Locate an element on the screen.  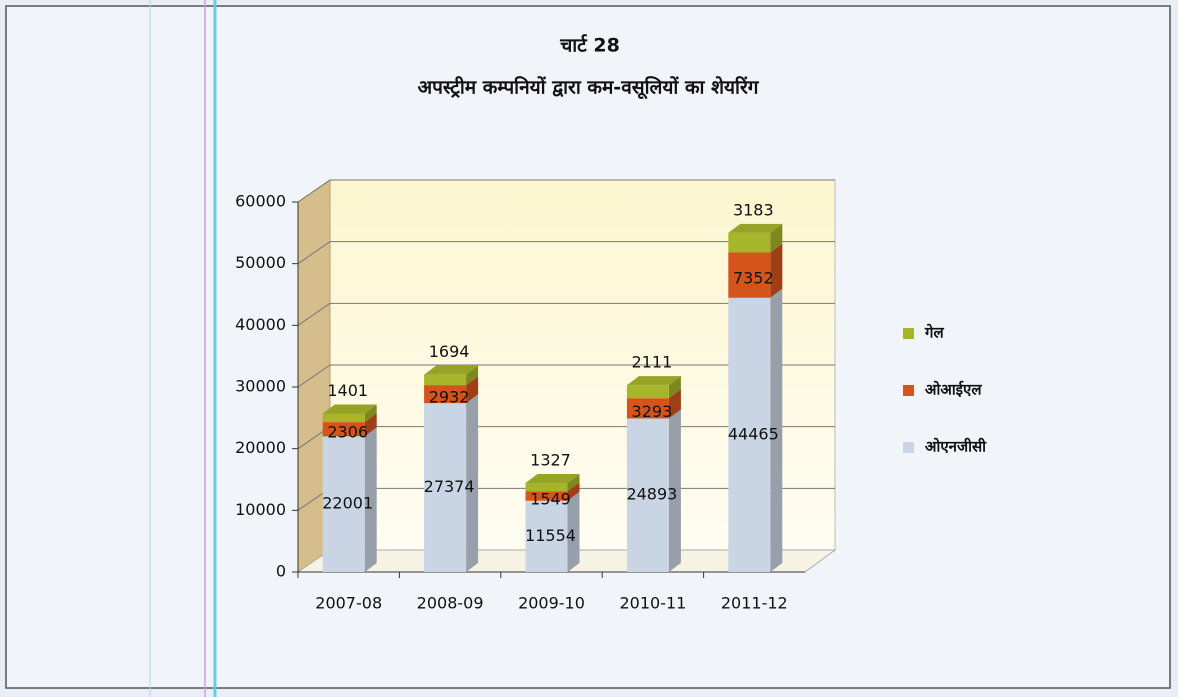
data-label: 1401 is located at coordinates (347, 390).